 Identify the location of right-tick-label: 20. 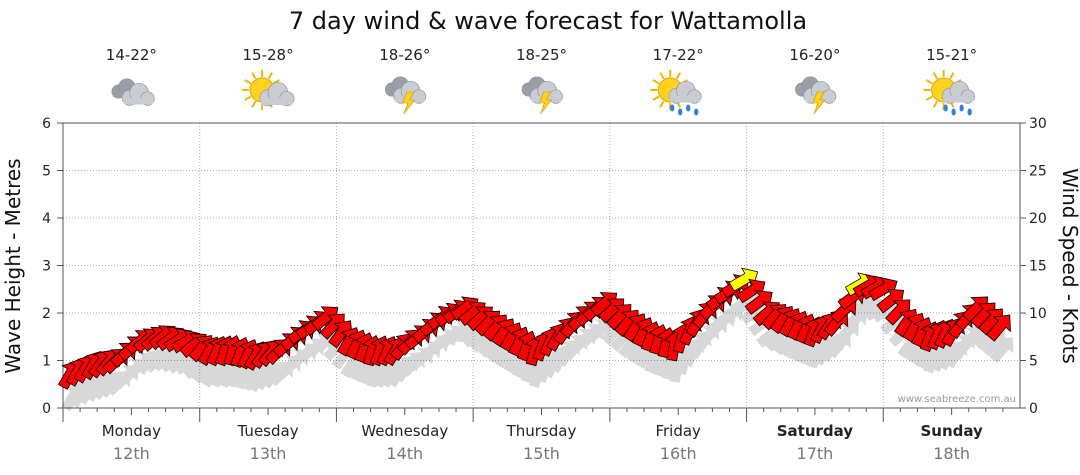
(1038, 219).